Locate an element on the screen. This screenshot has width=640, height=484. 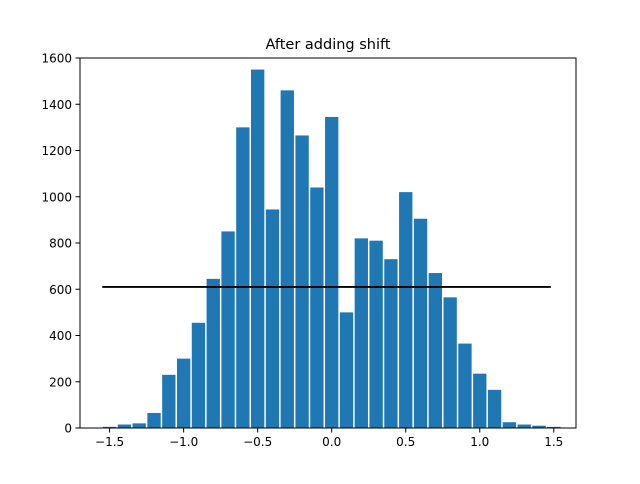
y-tick-label: 1400 is located at coordinates (56, 105).